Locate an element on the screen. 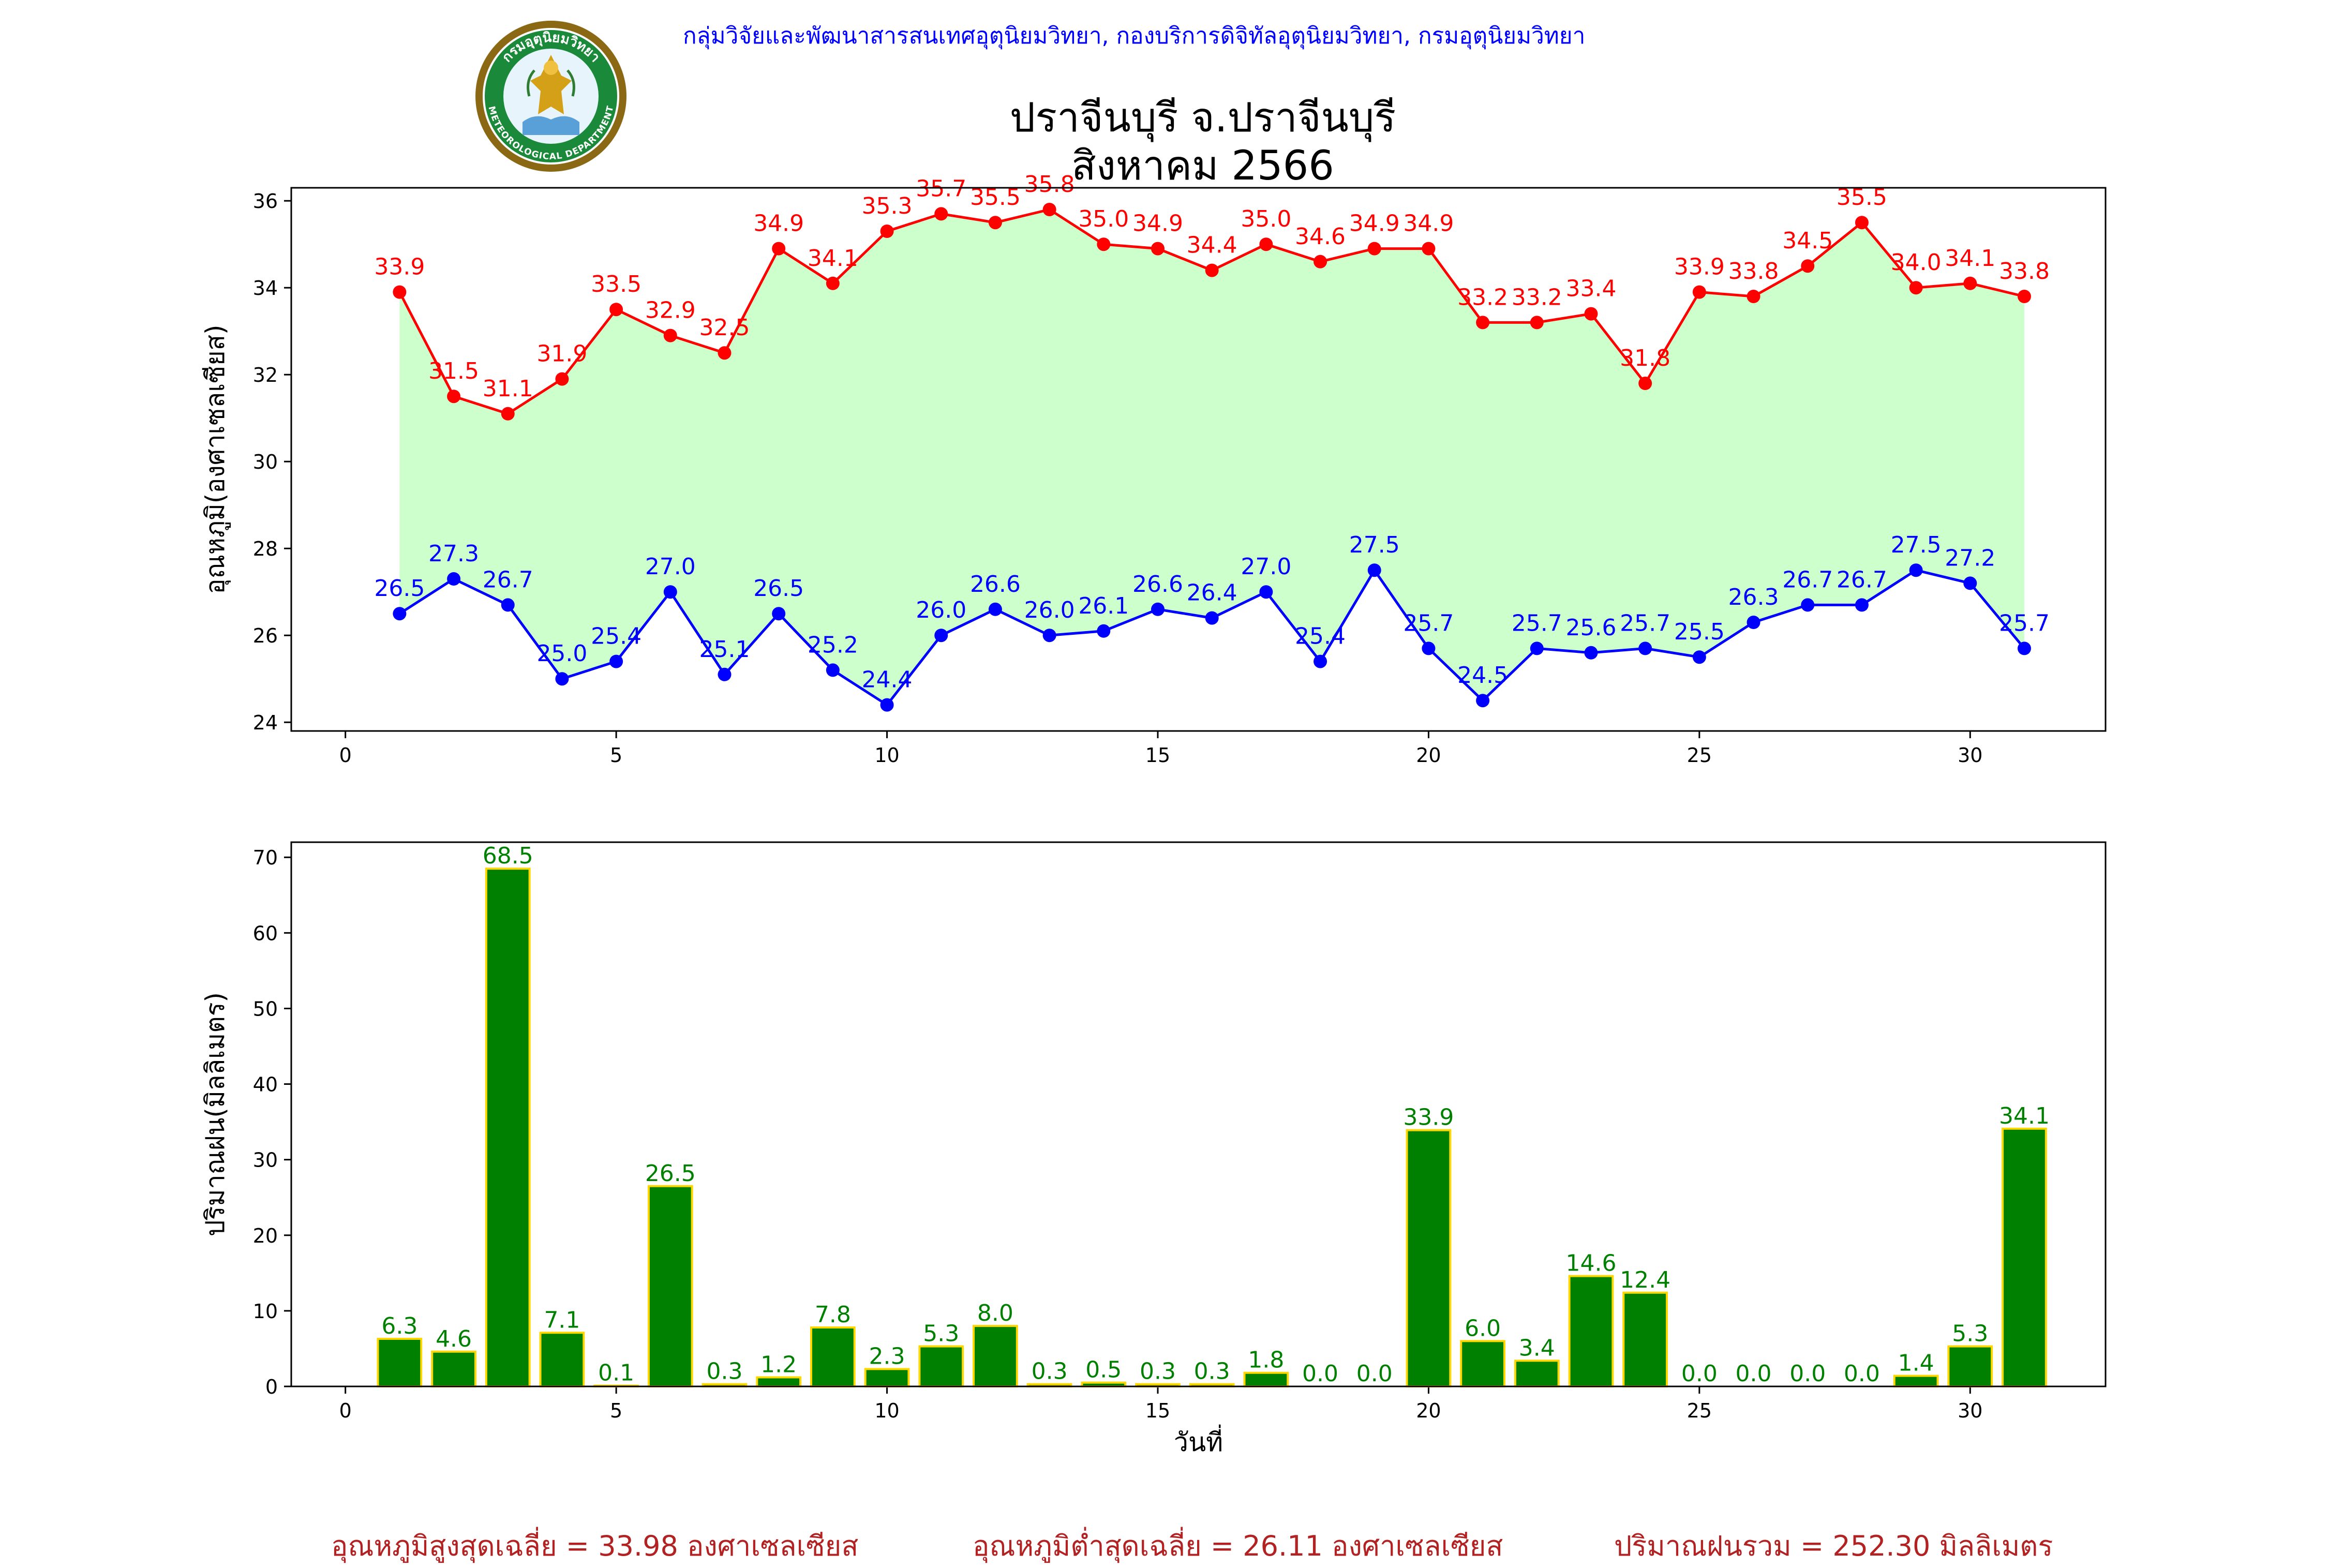  max-temp-value-label: 31.5 is located at coordinates (453, 371).